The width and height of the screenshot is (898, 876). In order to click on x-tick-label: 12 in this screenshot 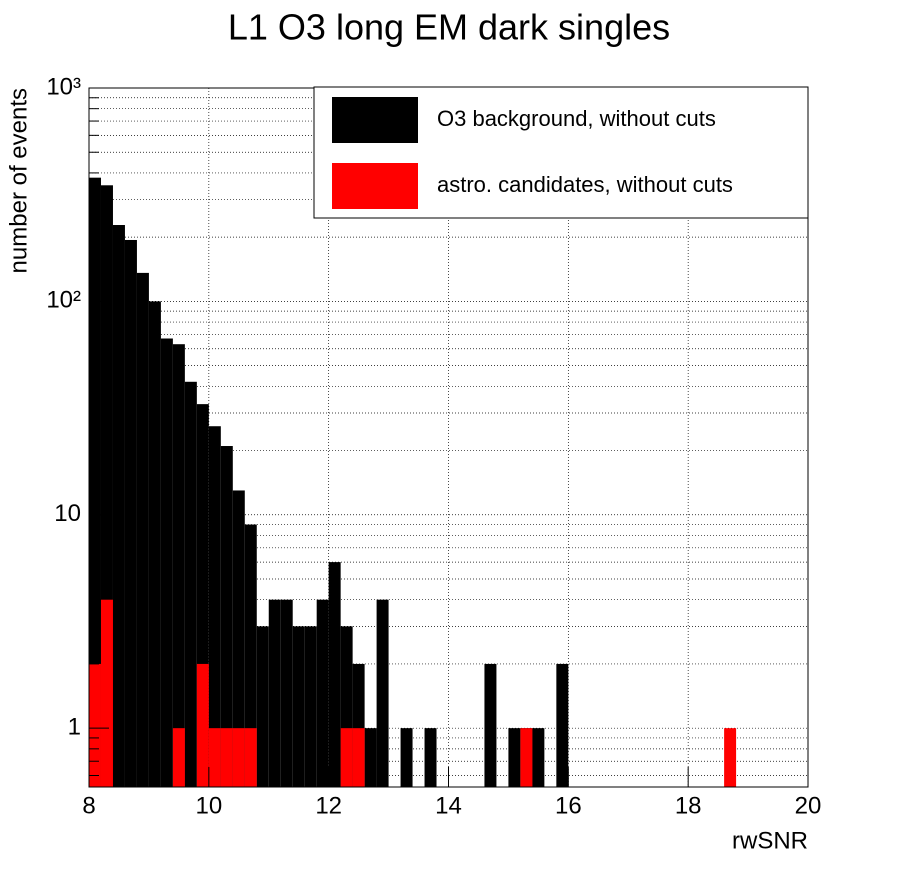, I will do `click(328, 805)`.